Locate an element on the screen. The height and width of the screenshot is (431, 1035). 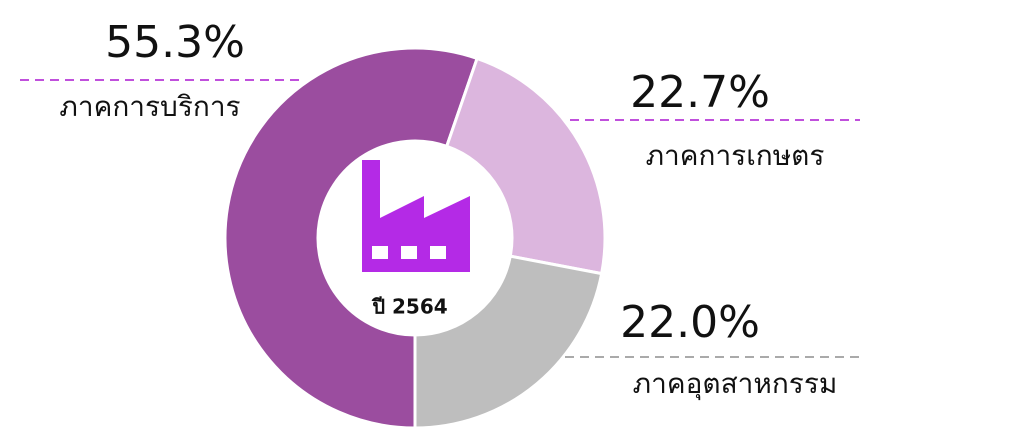
category-label: ภาคการเกษตร is located at coordinates (735, 155).